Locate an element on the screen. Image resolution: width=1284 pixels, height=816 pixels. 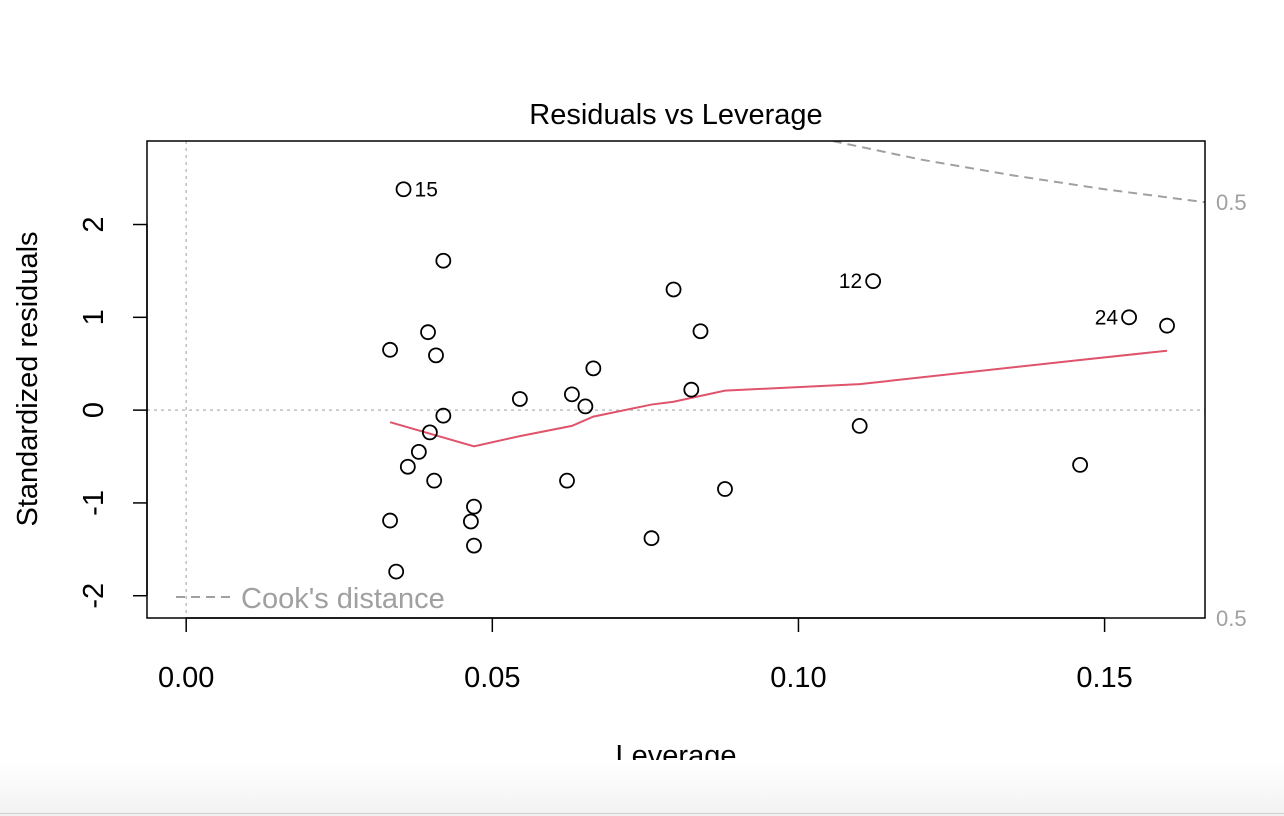
x-tick-label: 0.10 is located at coordinates (798, 678).